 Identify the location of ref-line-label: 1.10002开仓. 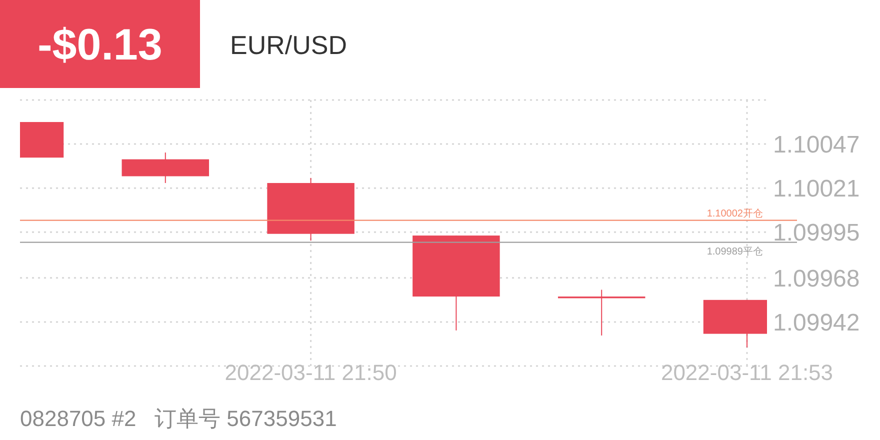
(734, 213).